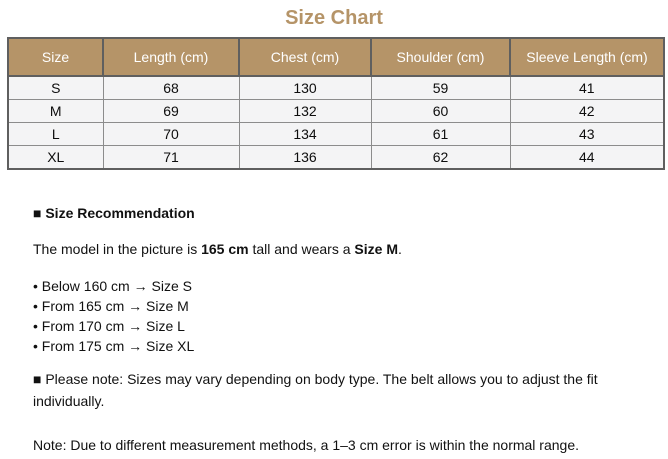 The image size is (668, 459). I want to click on table-row-s: S 68 130 59 41, so click(336, 87).